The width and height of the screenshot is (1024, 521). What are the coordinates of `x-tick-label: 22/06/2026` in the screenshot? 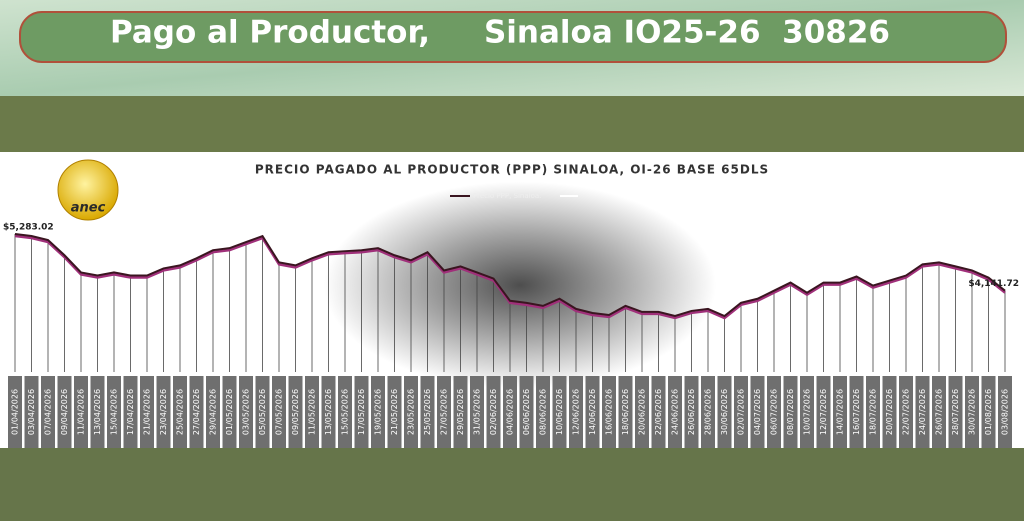 It's located at (658, 412).